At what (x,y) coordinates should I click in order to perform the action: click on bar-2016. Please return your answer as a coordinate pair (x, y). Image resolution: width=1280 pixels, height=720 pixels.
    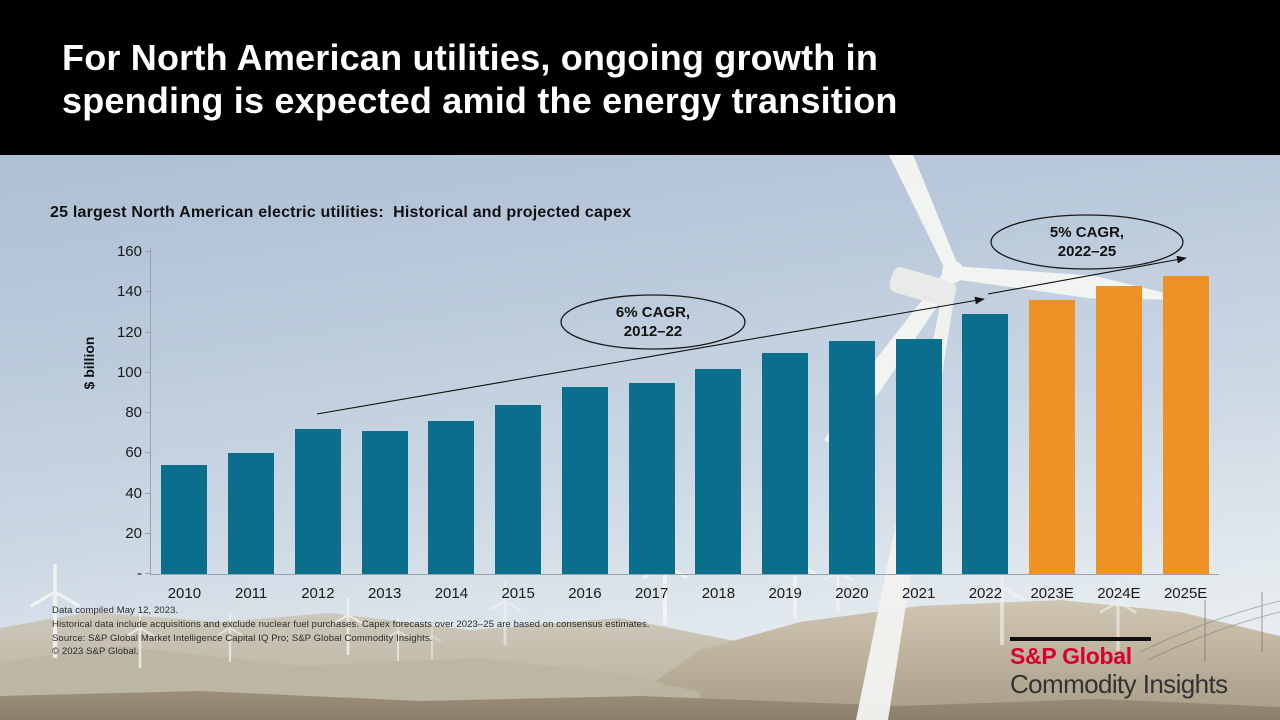
    Looking at the image, I should click on (584, 480).